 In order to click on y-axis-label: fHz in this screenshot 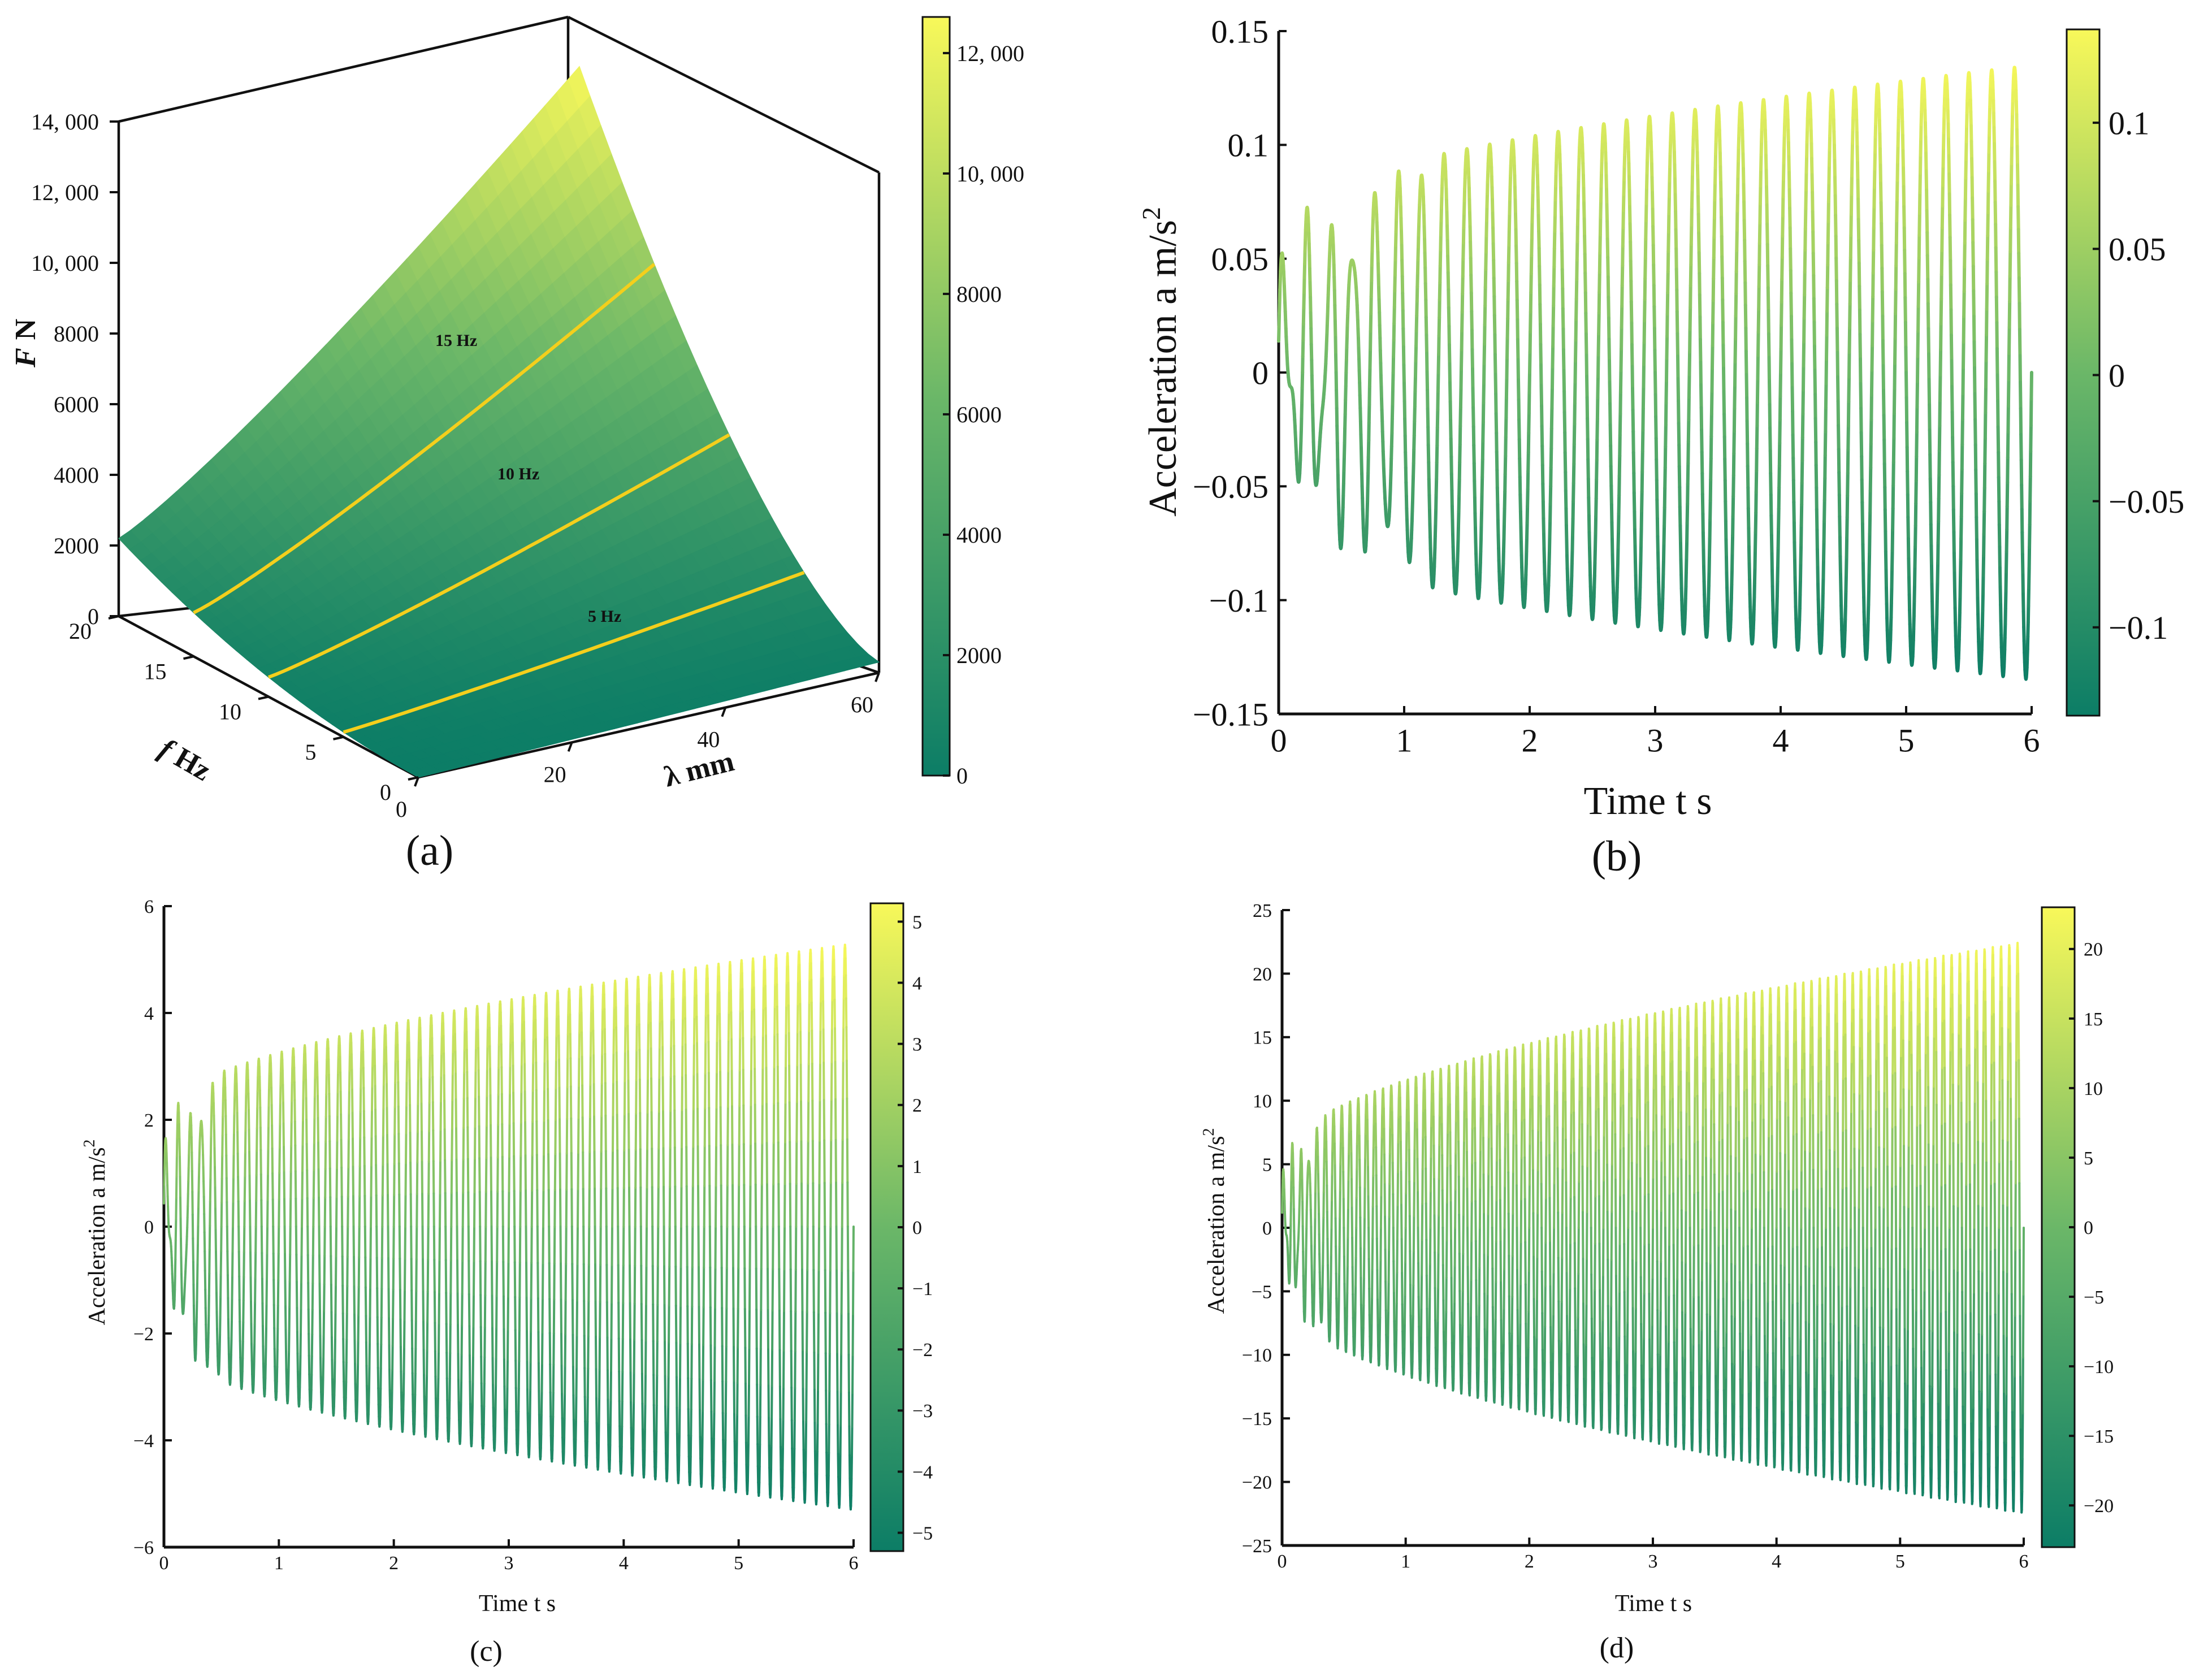, I will do `click(185, 760)`.